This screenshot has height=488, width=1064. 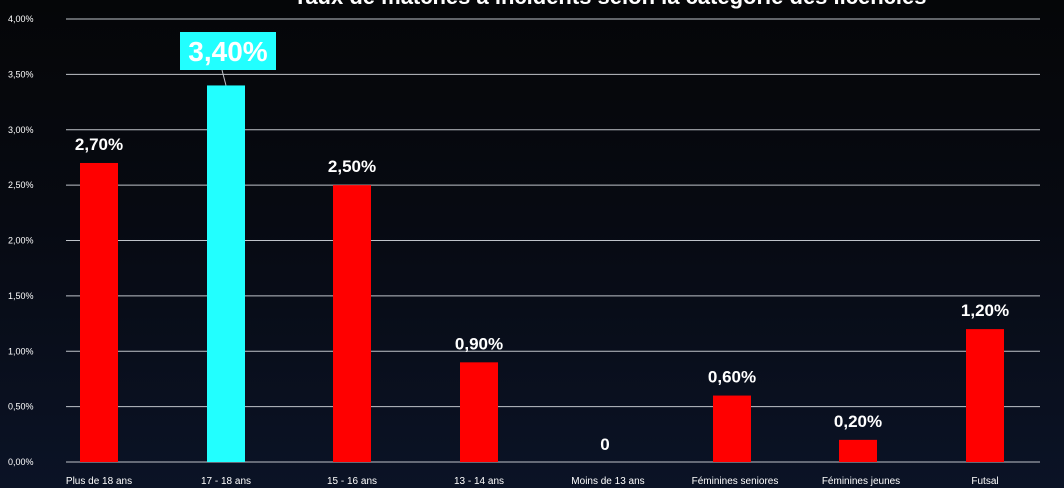 What do you see at coordinates (861, 481) in the screenshot?
I see `x-tick-label: Féminines jeunes` at bounding box center [861, 481].